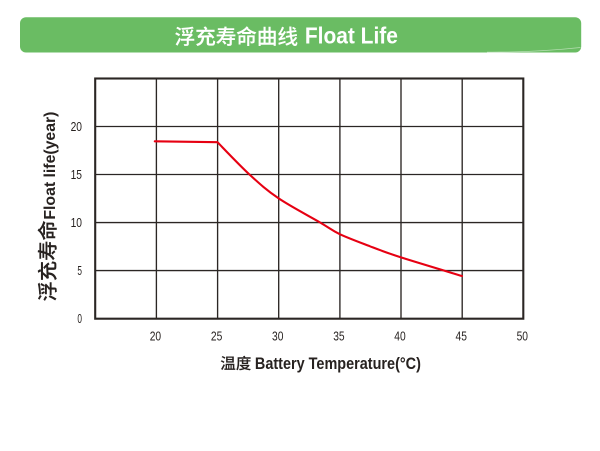 This screenshot has width=600, height=451. What do you see at coordinates (79, 270) in the screenshot?
I see `svg-text: 5` at bounding box center [79, 270].